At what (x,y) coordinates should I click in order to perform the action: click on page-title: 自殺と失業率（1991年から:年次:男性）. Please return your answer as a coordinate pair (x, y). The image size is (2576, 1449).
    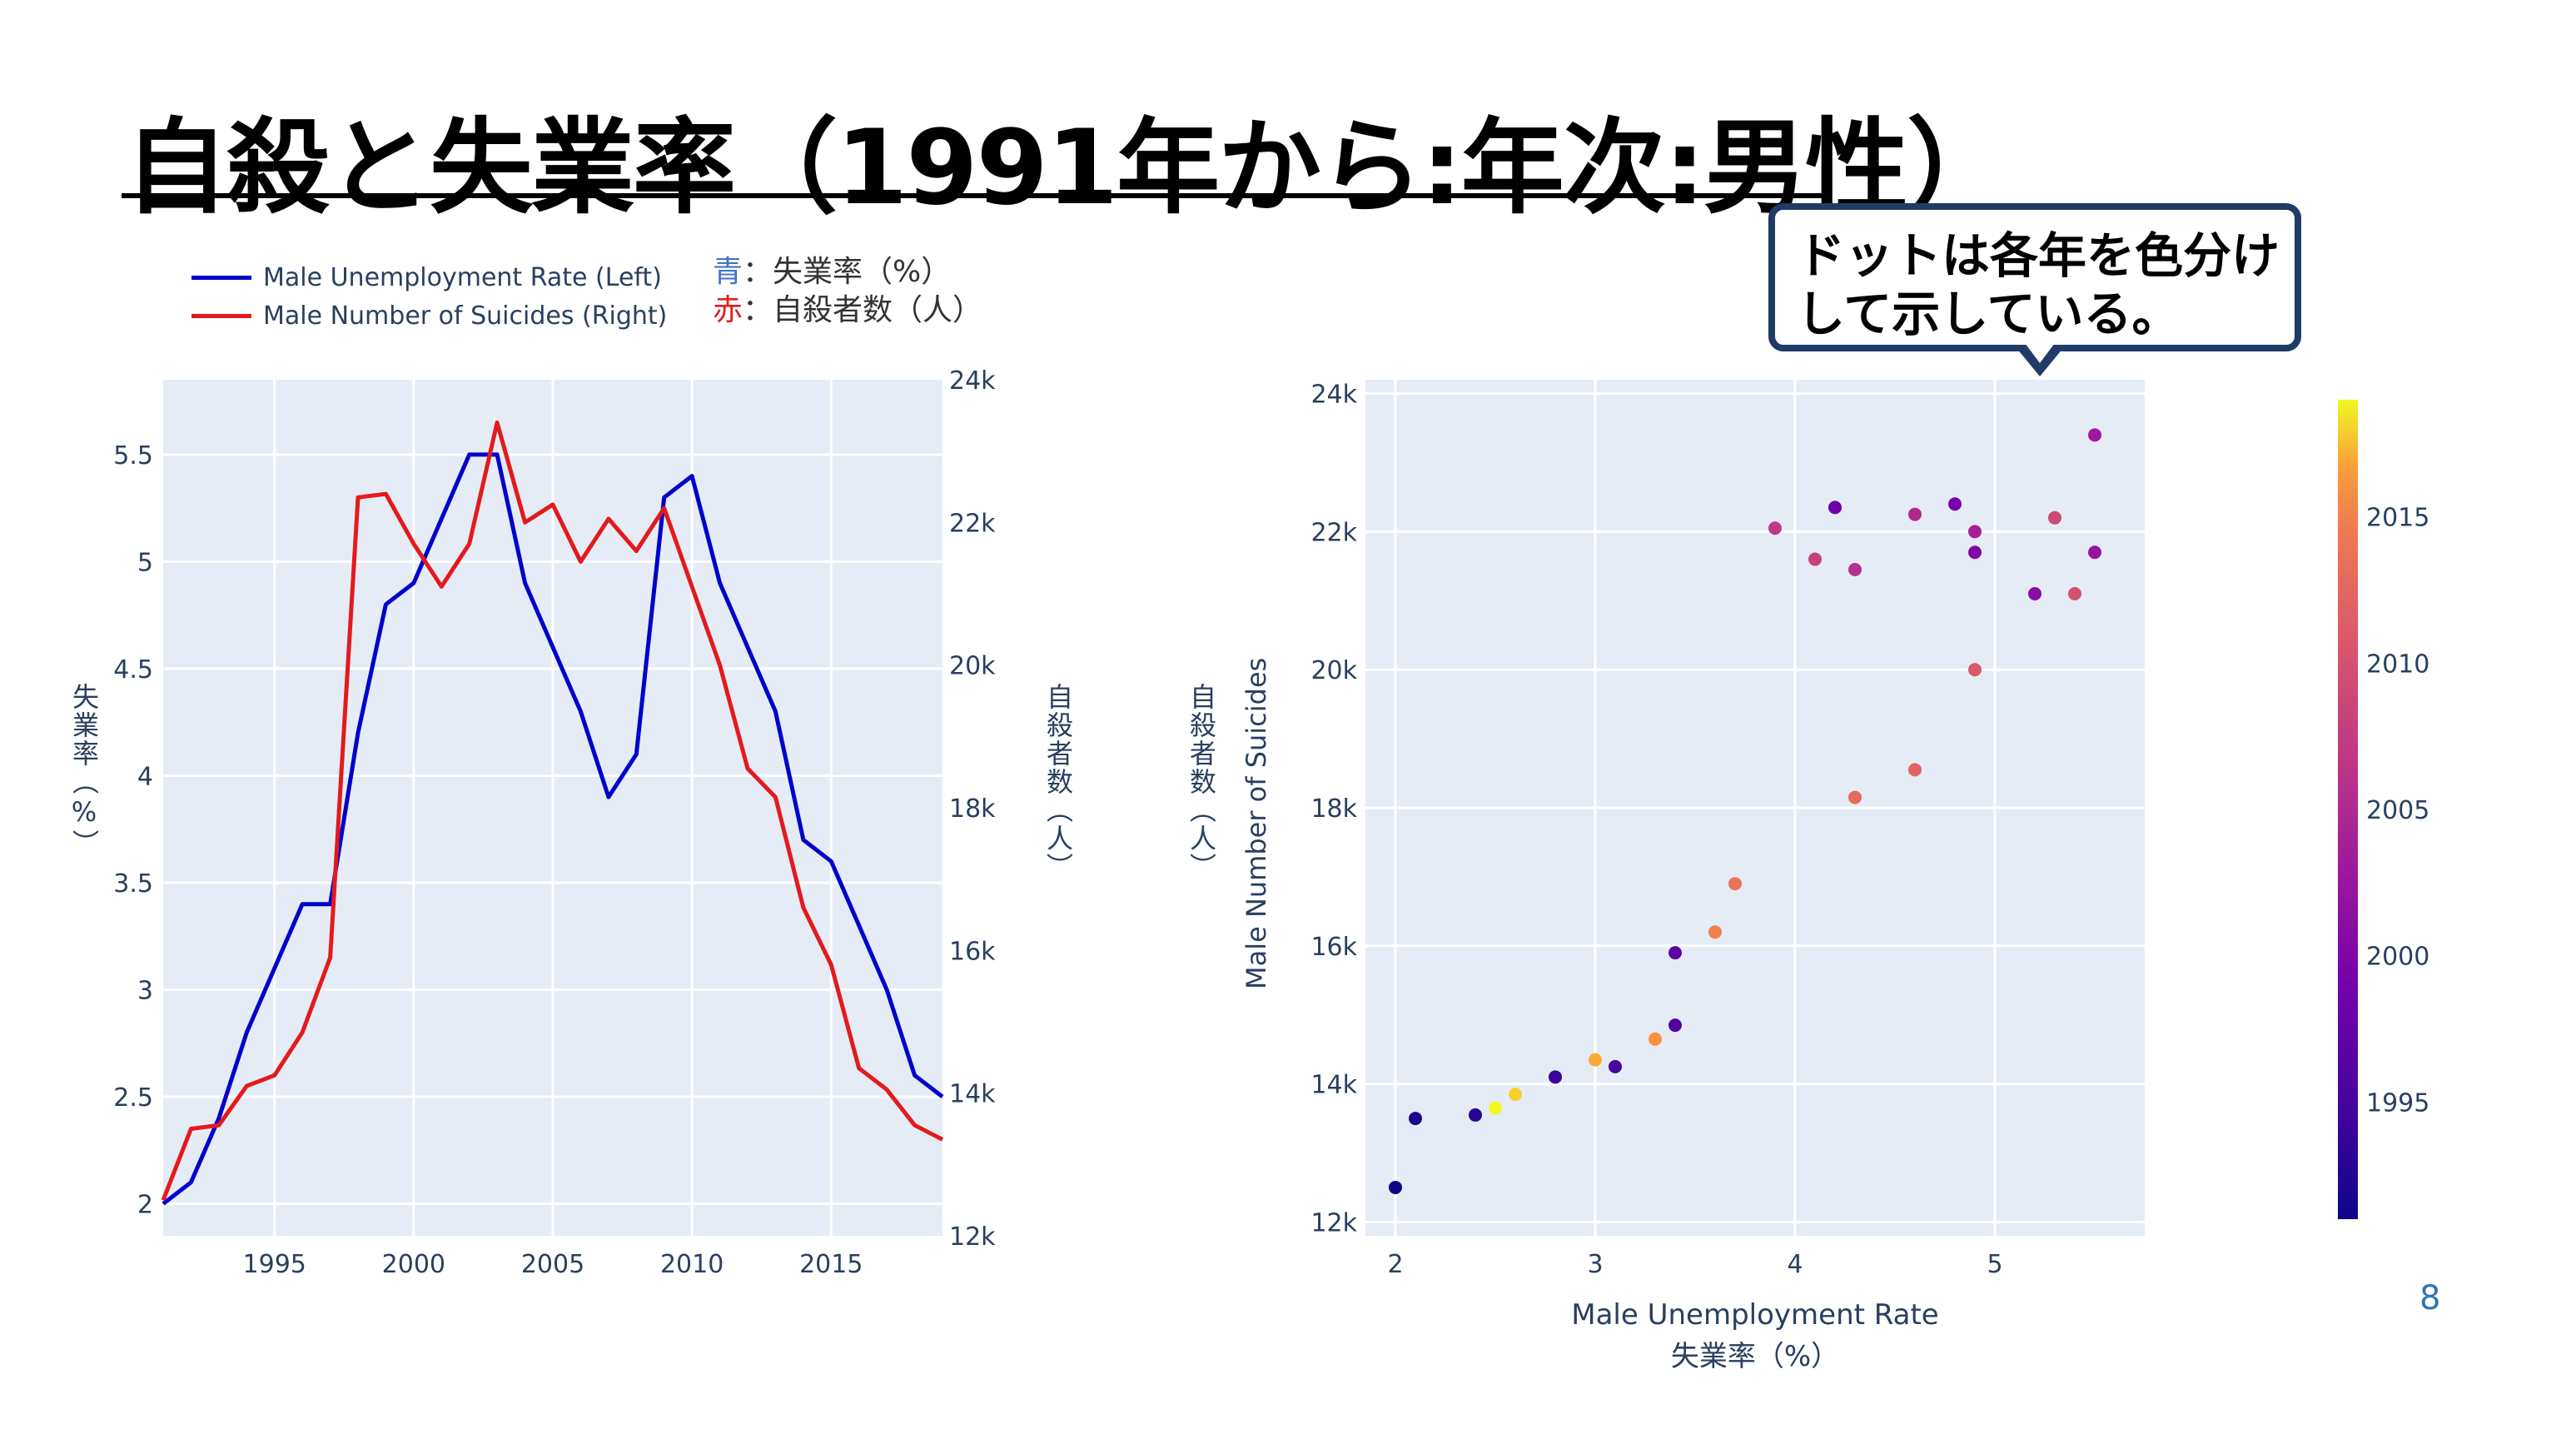
    Looking at the image, I should click on (1067, 168).